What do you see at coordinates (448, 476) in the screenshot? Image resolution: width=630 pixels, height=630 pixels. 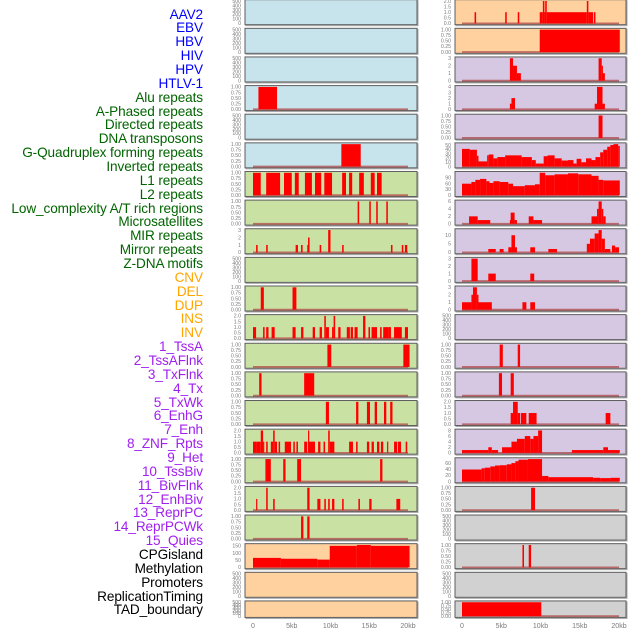 I see `y-tick-label: 20` at bounding box center [448, 476].